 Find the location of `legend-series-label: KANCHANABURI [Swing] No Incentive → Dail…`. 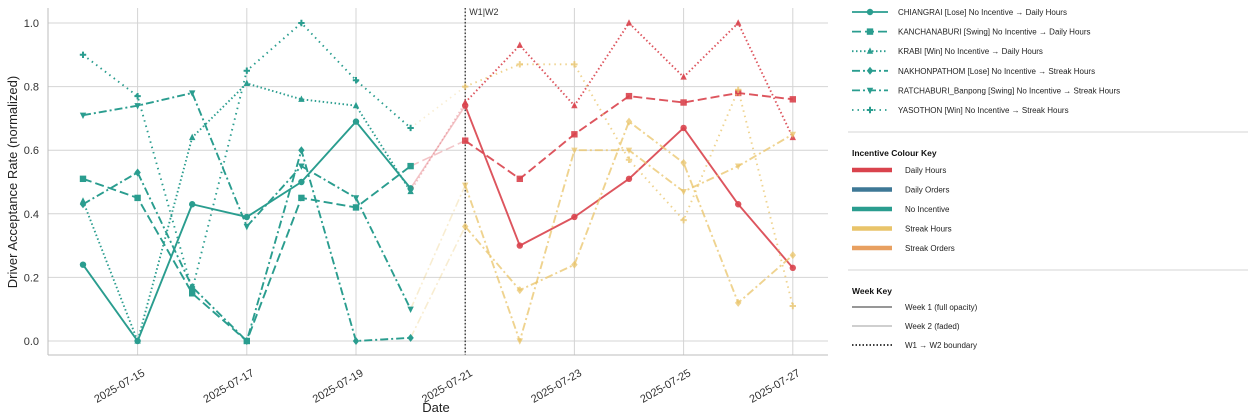

legend-series-label: KANCHANABURI [Swing] No Incentive → Dail… is located at coordinates (994, 32).